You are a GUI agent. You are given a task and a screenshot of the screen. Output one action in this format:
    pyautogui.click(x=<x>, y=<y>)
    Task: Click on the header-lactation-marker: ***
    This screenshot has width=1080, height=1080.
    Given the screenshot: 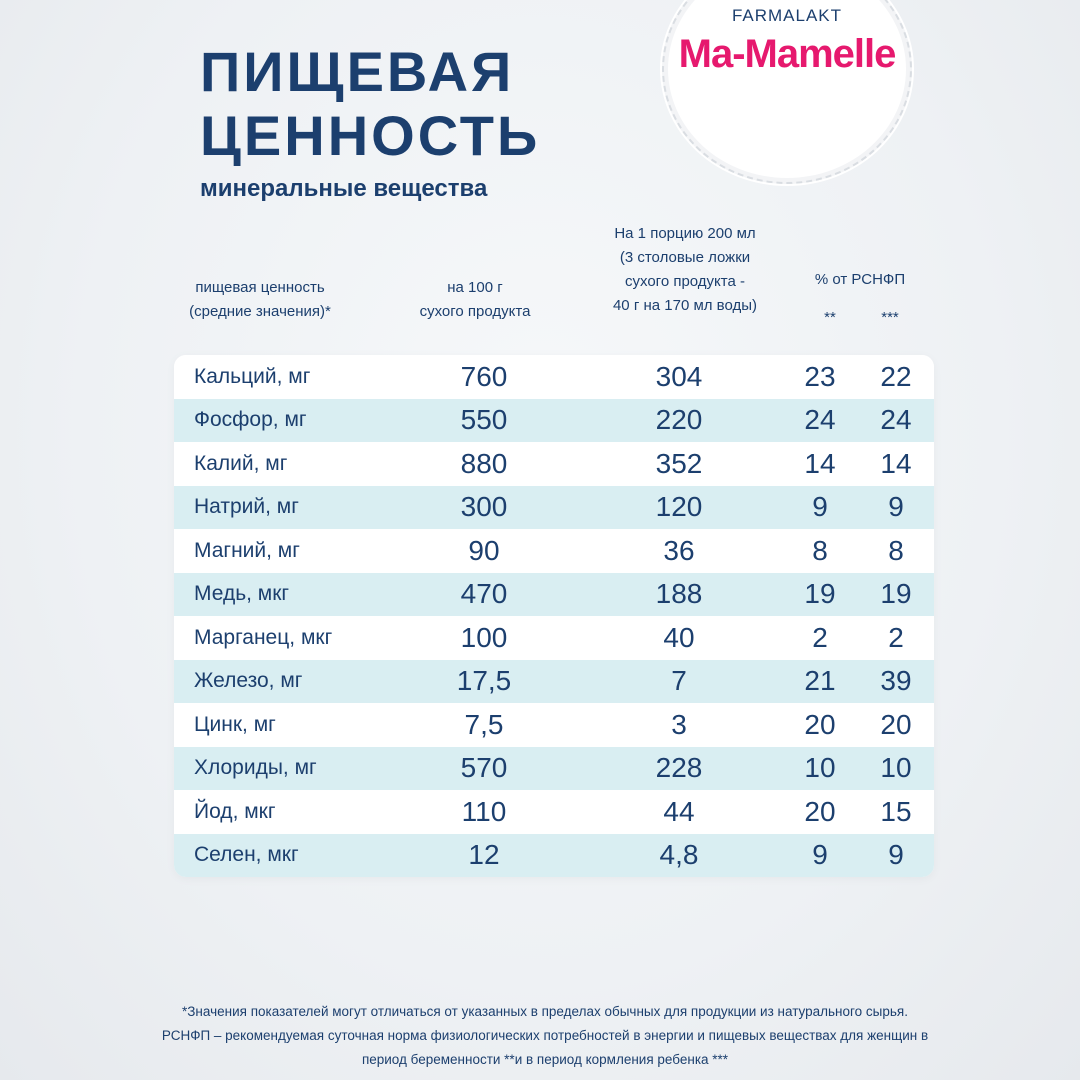 What is the action you would take?
    pyautogui.click(x=890, y=317)
    